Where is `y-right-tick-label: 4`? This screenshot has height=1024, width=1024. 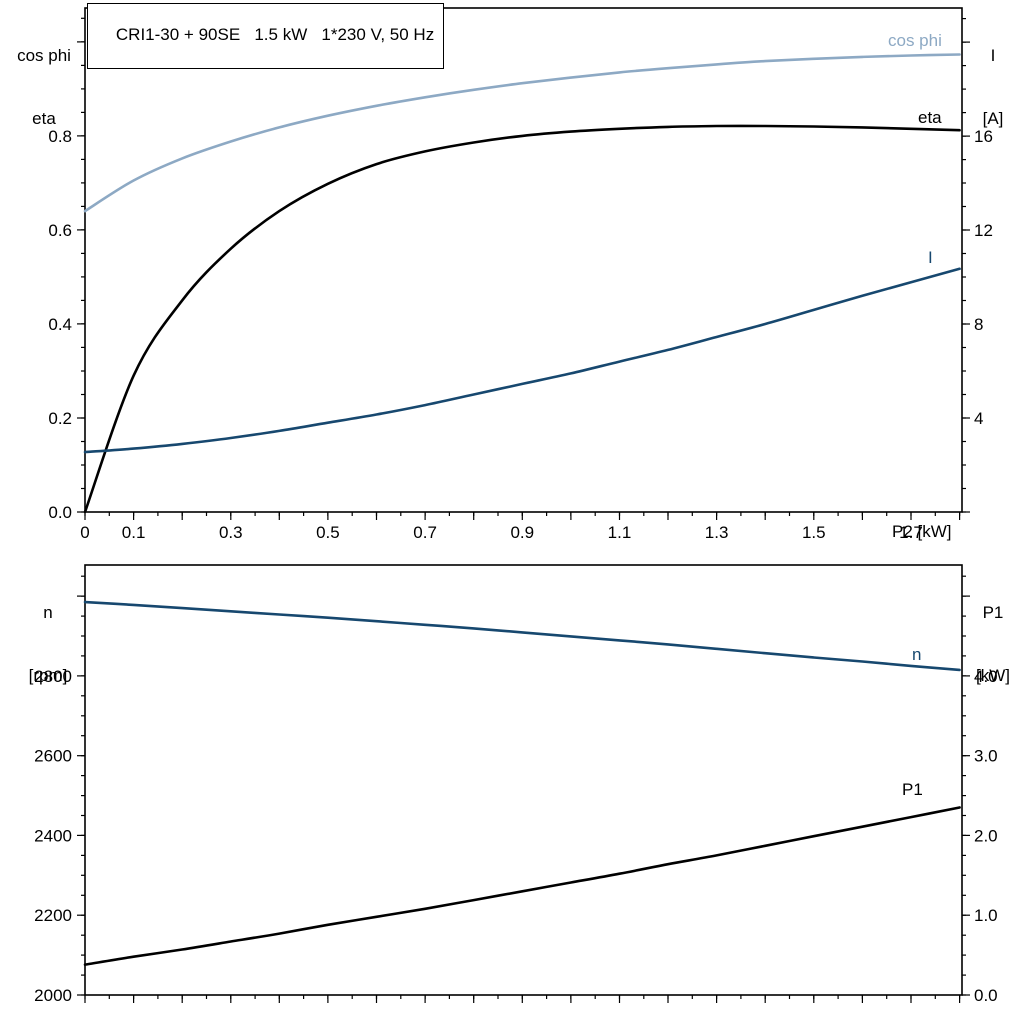
y-right-tick-label: 4 is located at coordinates (978, 418).